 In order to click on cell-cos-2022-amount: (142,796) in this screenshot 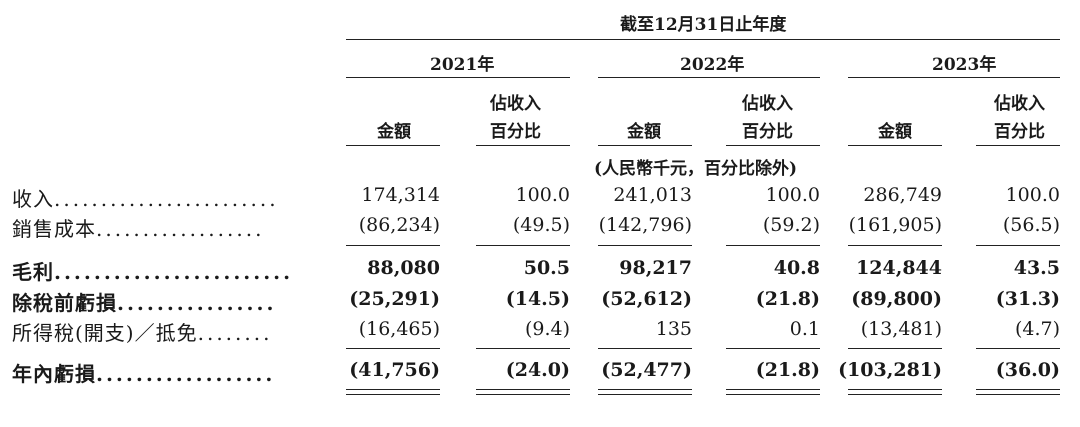, I will do `click(645, 225)`.